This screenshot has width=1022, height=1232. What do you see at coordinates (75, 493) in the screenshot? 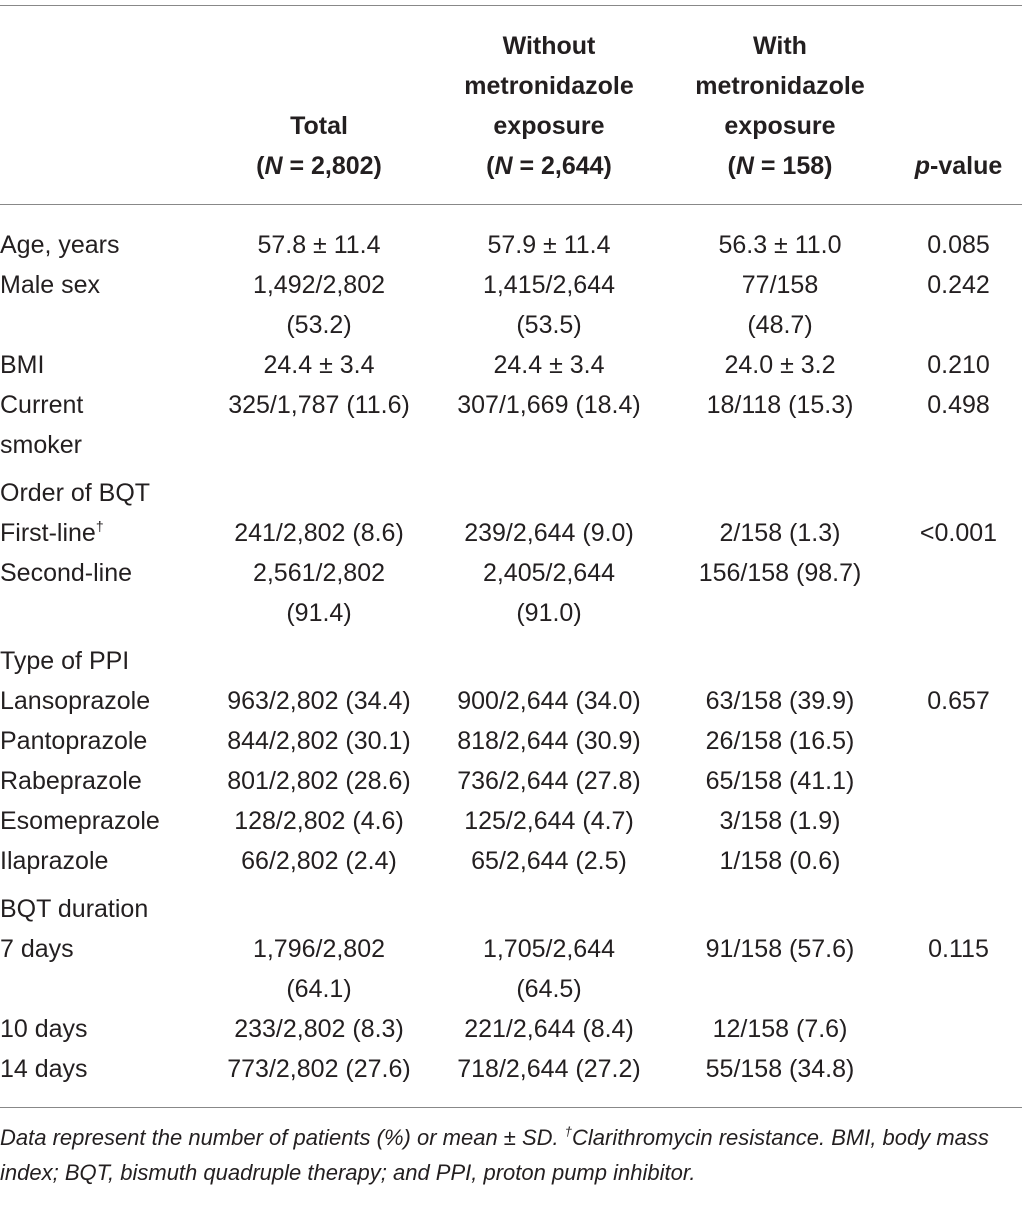
I see `row-label-text: Order of BQT` at bounding box center [75, 493].